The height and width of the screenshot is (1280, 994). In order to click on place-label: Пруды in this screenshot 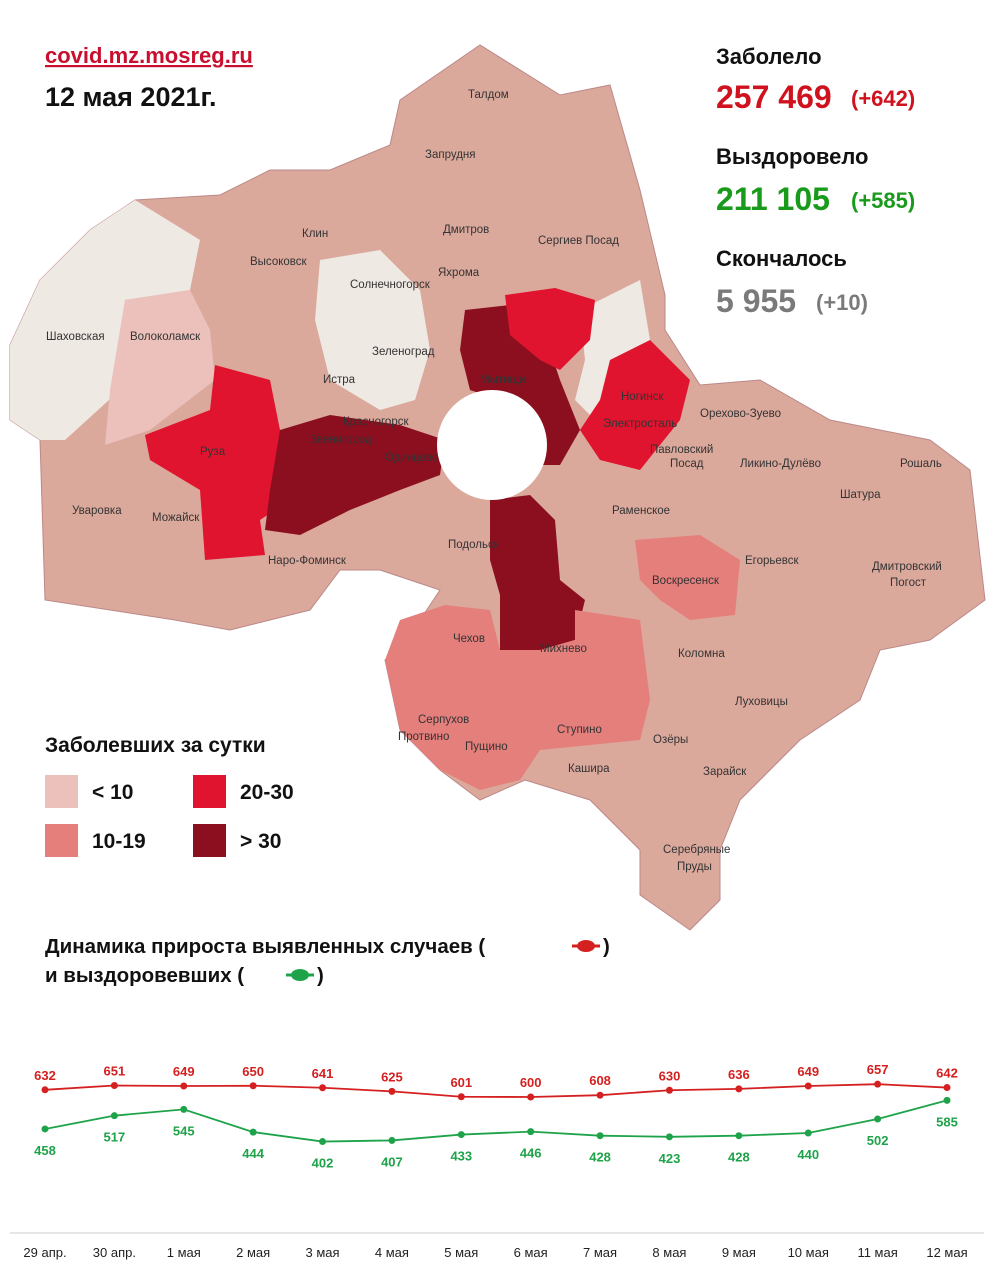, I will do `click(694, 867)`.